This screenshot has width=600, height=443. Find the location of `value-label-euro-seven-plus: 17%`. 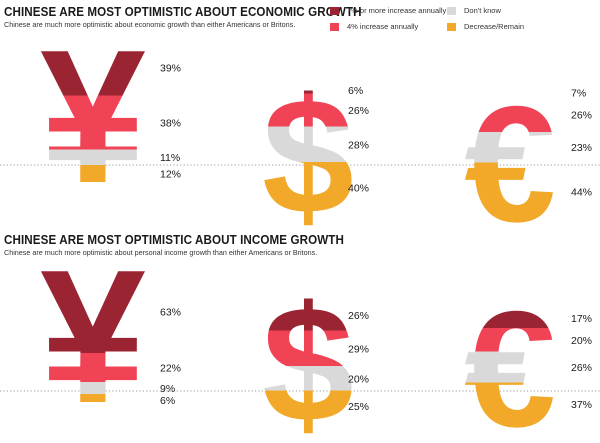

value-label-euro-seven-plus: 17% is located at coordinates (581, 319).